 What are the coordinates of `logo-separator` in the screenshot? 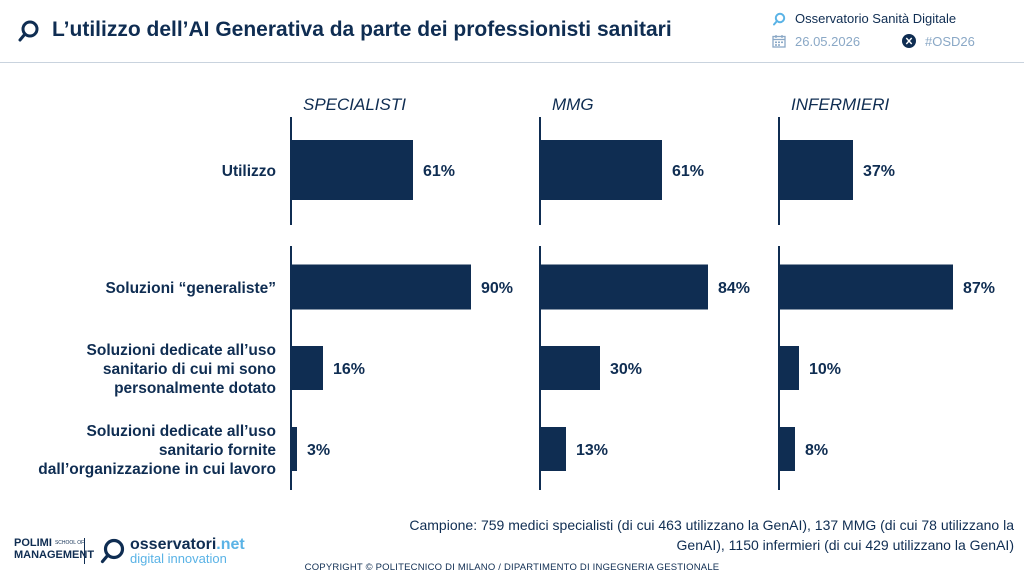 It's located at (84, 551).